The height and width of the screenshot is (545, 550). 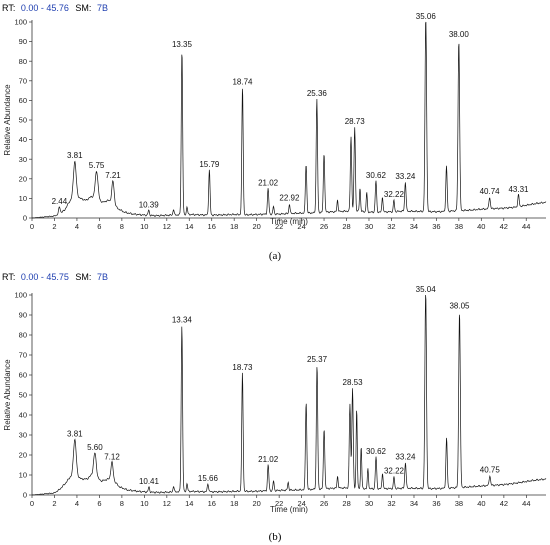 What do you see at coordinates (459, 305) in the screenshot?
I see `panel-b-peak-label: 38.05` at bounding box center [459, 305].